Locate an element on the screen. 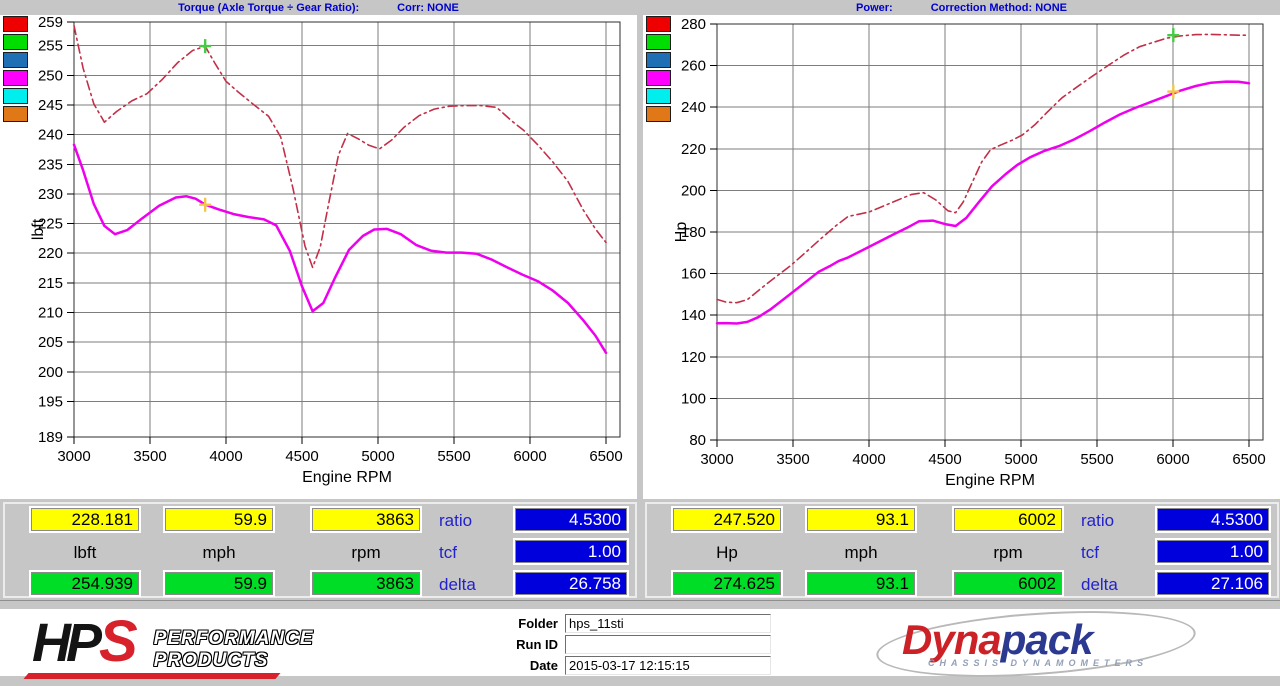 The height and width of the screenshot is (686, 1280). folder-field-row: Folder is located at coordinates (600, 623).